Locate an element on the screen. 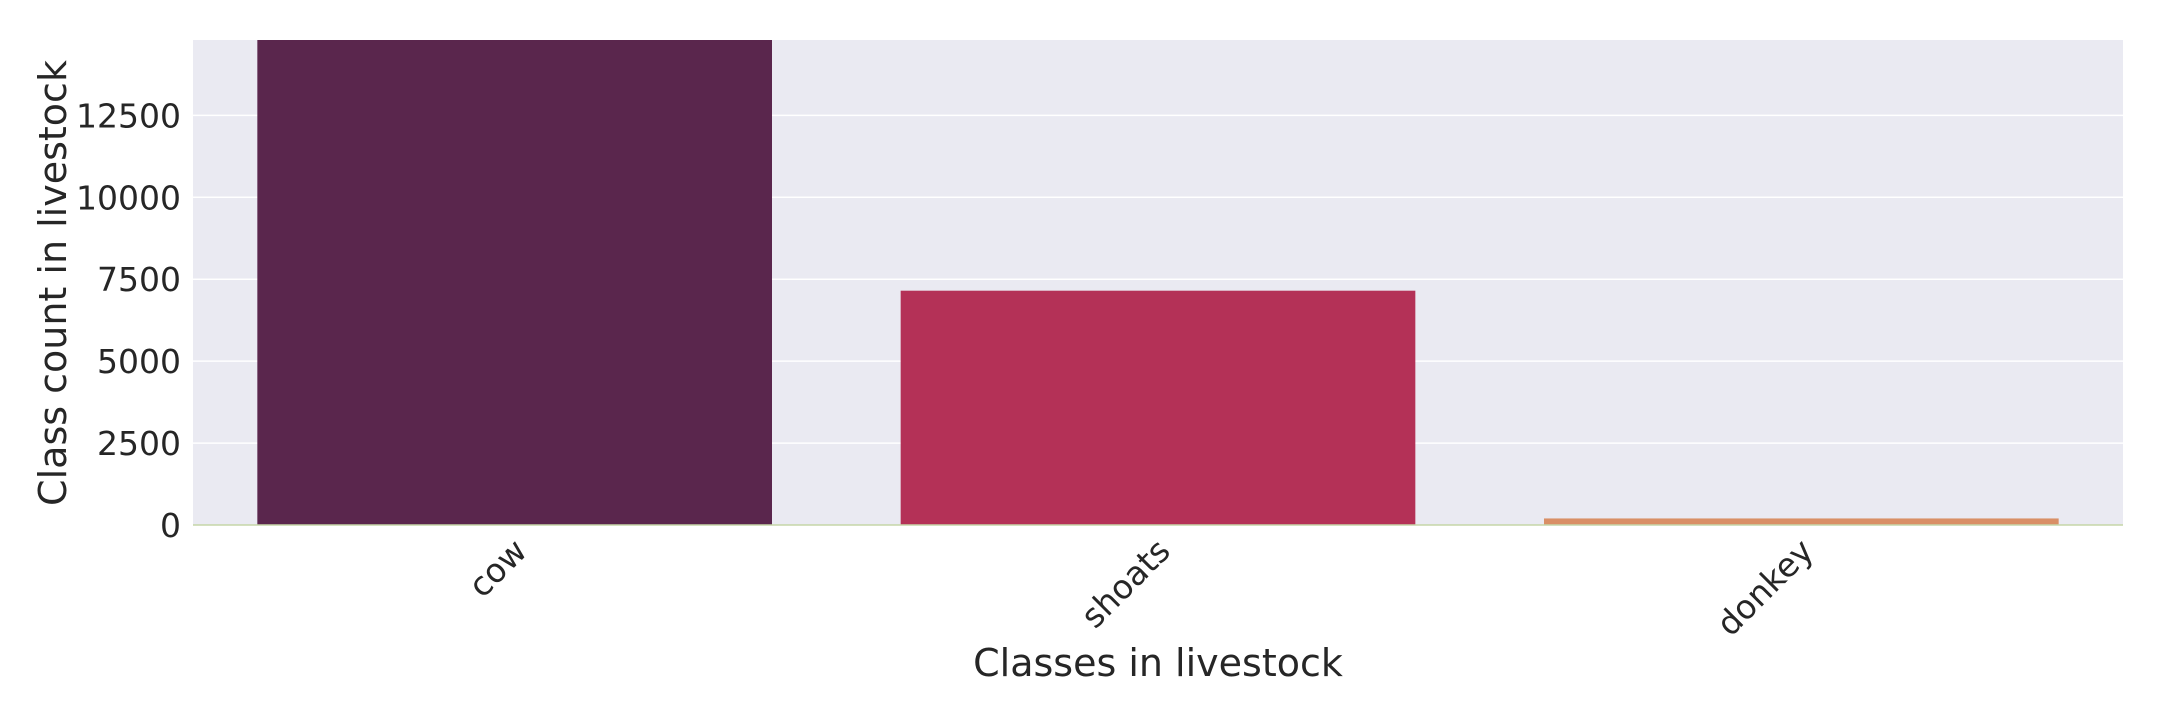 The height and width of the screenshot is (720, 2160). y-tick-label: 2500 is located at coordinates (139, 443).